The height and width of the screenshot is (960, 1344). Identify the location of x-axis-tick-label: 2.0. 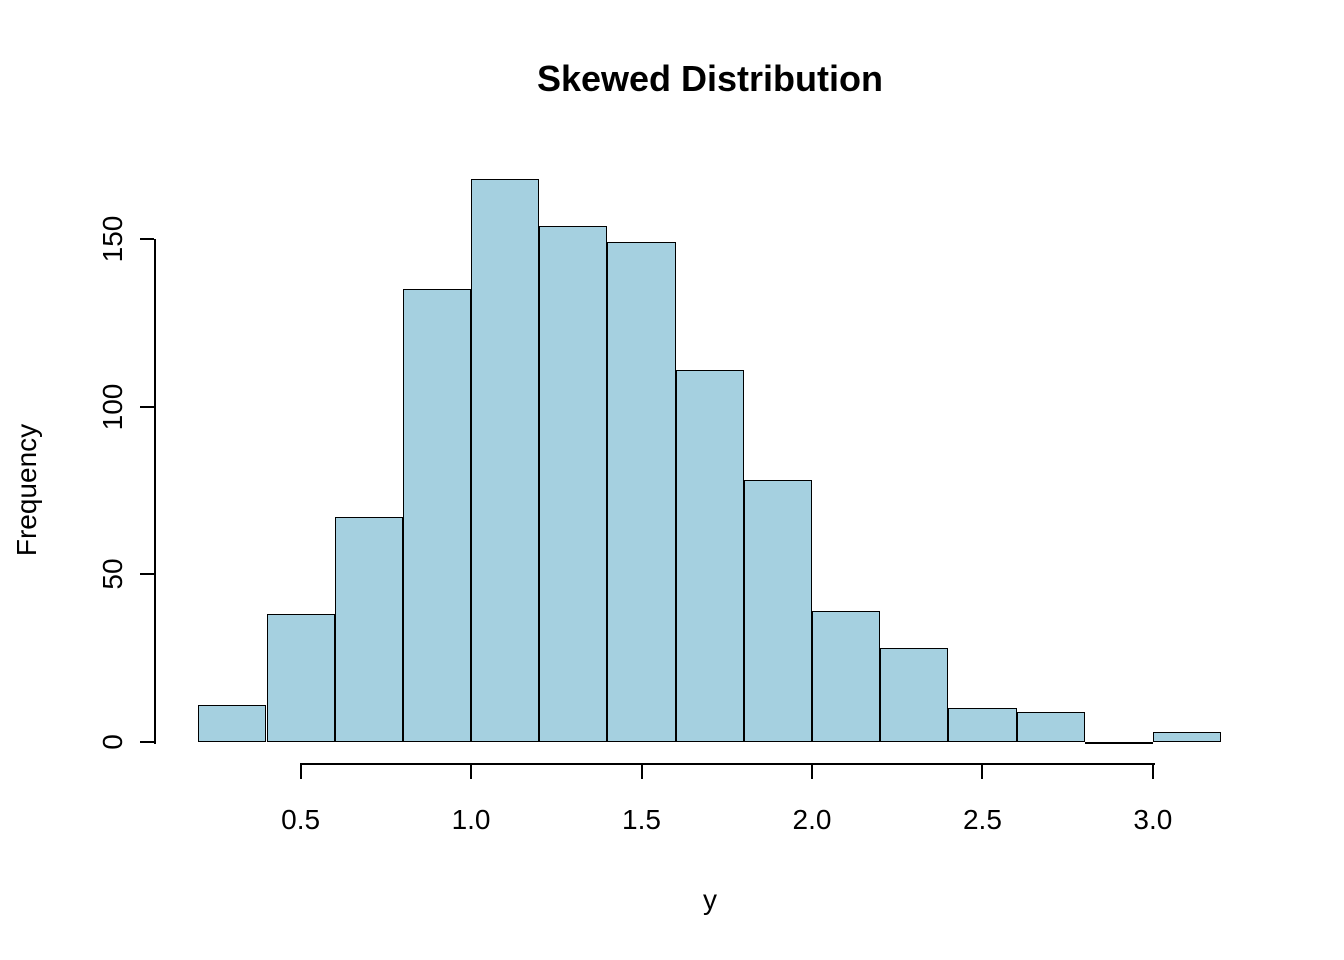
(812, 819).